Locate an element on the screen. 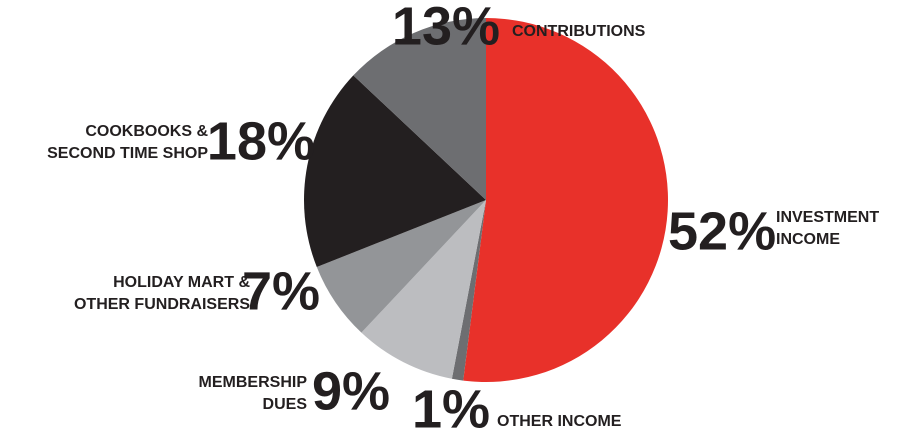 Image resolution: width=912 pixels, height=445 pixels. slice-name: INCOME is located at coordinates (808, 239).